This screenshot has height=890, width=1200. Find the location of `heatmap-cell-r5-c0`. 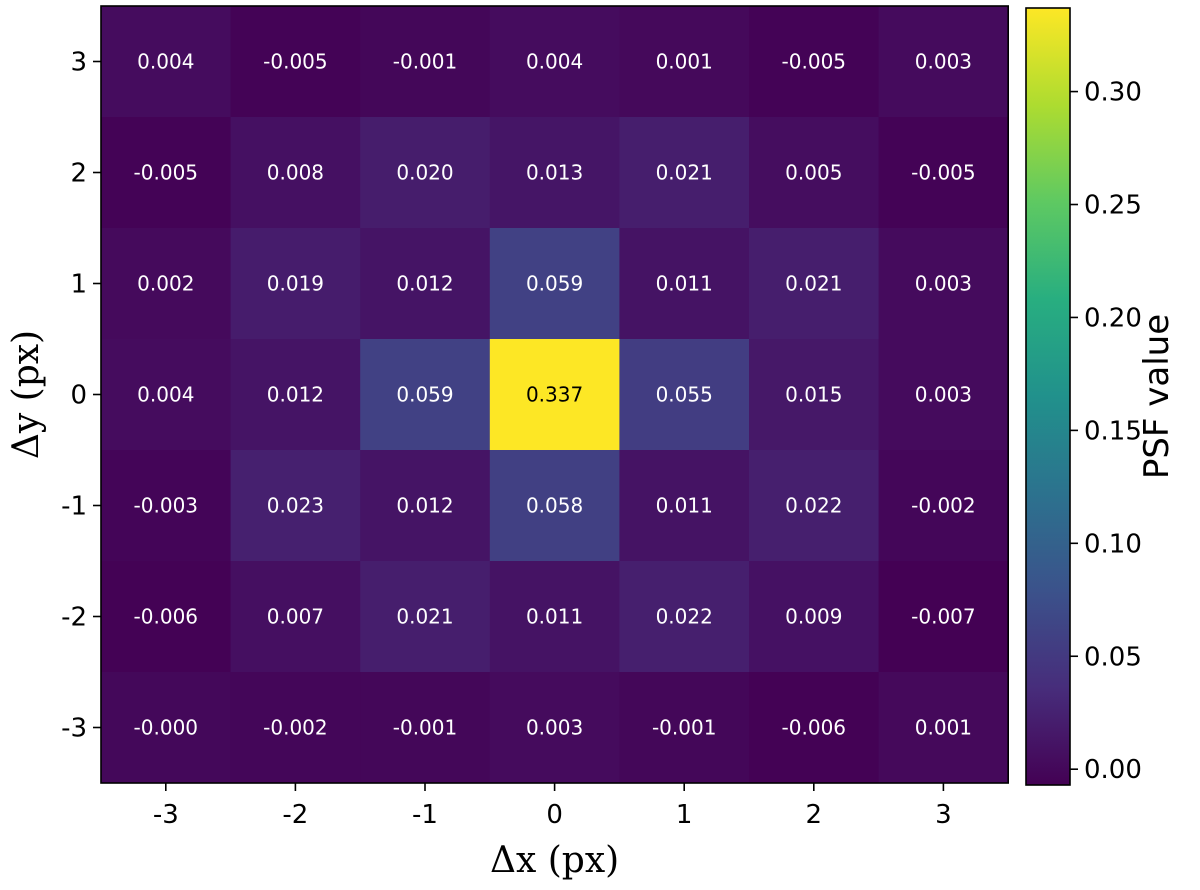

heatmap-cell-r5-c0 is located at coordinates (166, 617).